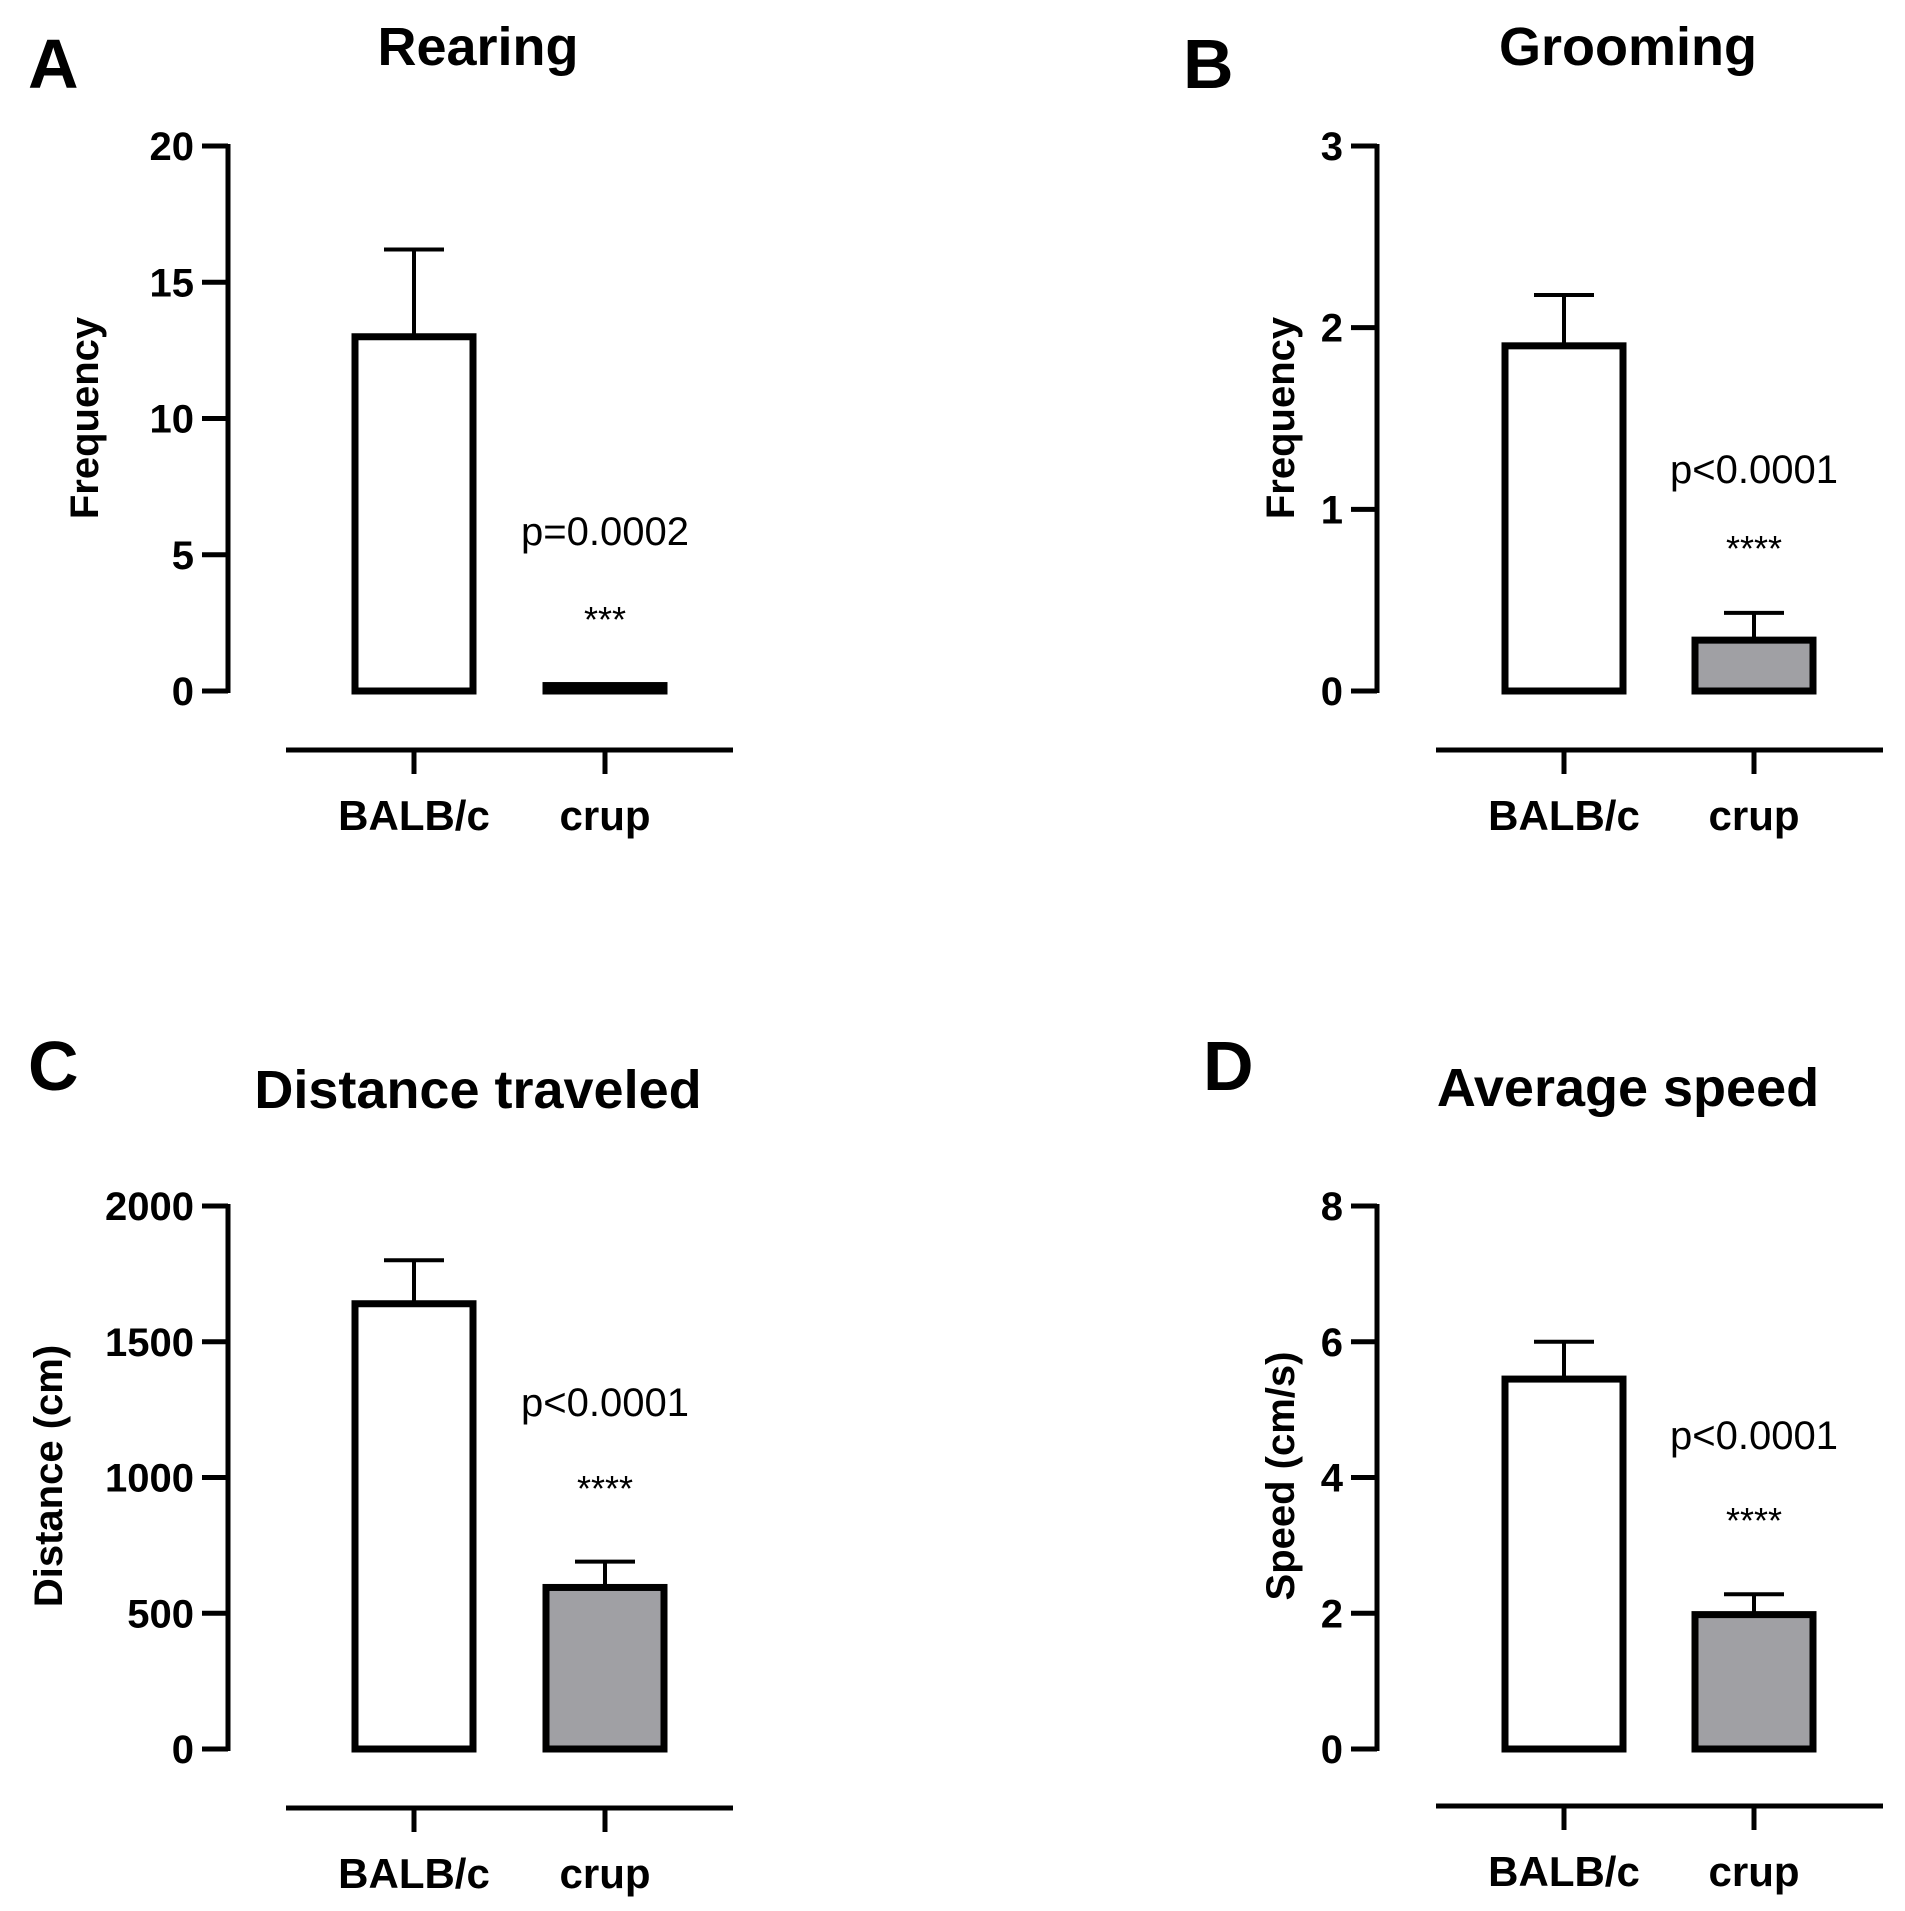  Describe the element at coordinates (49, 1476) in the screenshot. I see `y-axis-label: Distance (cm)` at that location.